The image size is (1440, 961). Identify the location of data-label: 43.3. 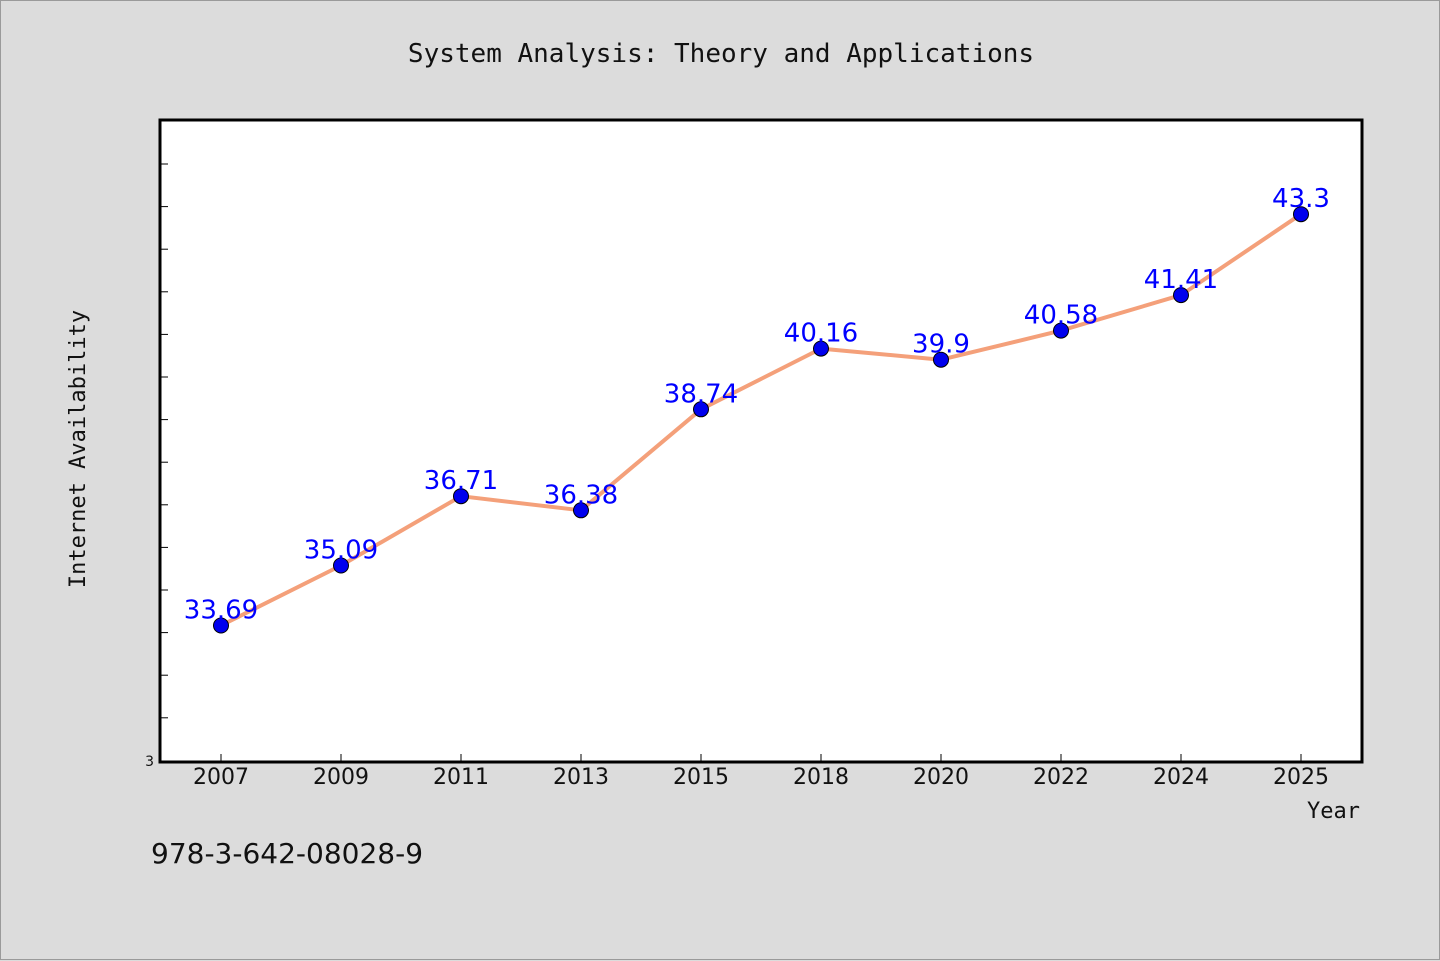
(1301, 199).